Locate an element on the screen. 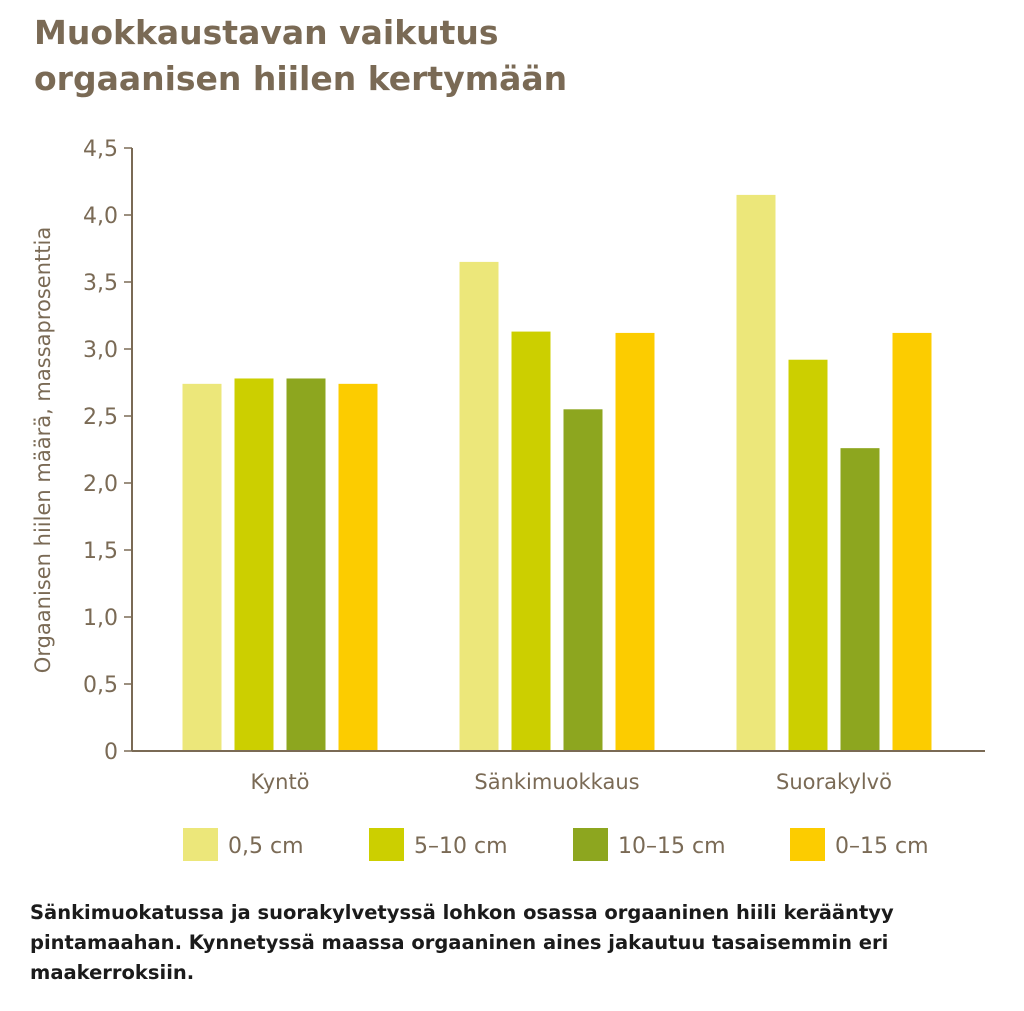  legend-item: 10–15 cm is located at coordinates (649, 844).